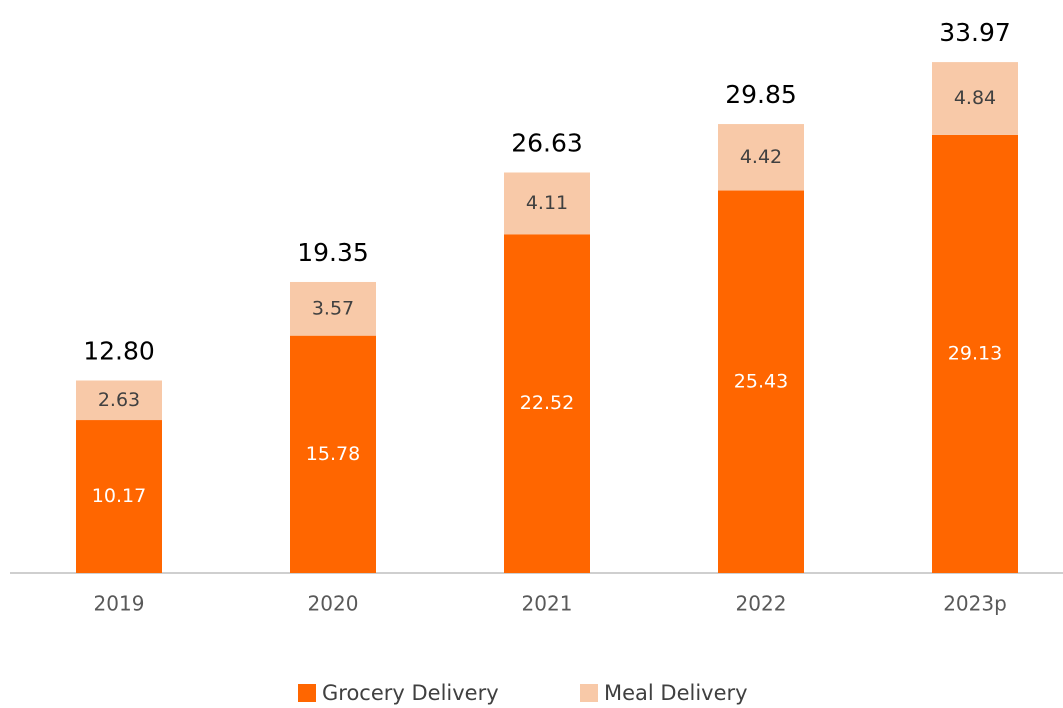 This screenshot has width=1063, height=708. Describe the element at coordinates (761, 94) in the screenshot. I see `total-label: 29.85` at that location.